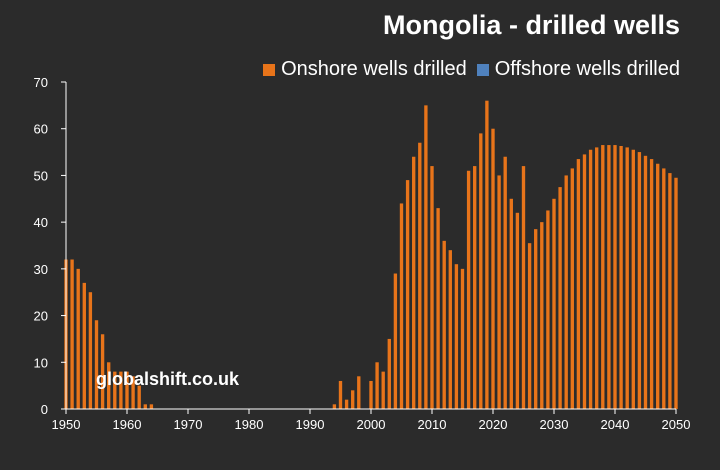  I want to click on bar-onshore-2009, so click(426, 257).